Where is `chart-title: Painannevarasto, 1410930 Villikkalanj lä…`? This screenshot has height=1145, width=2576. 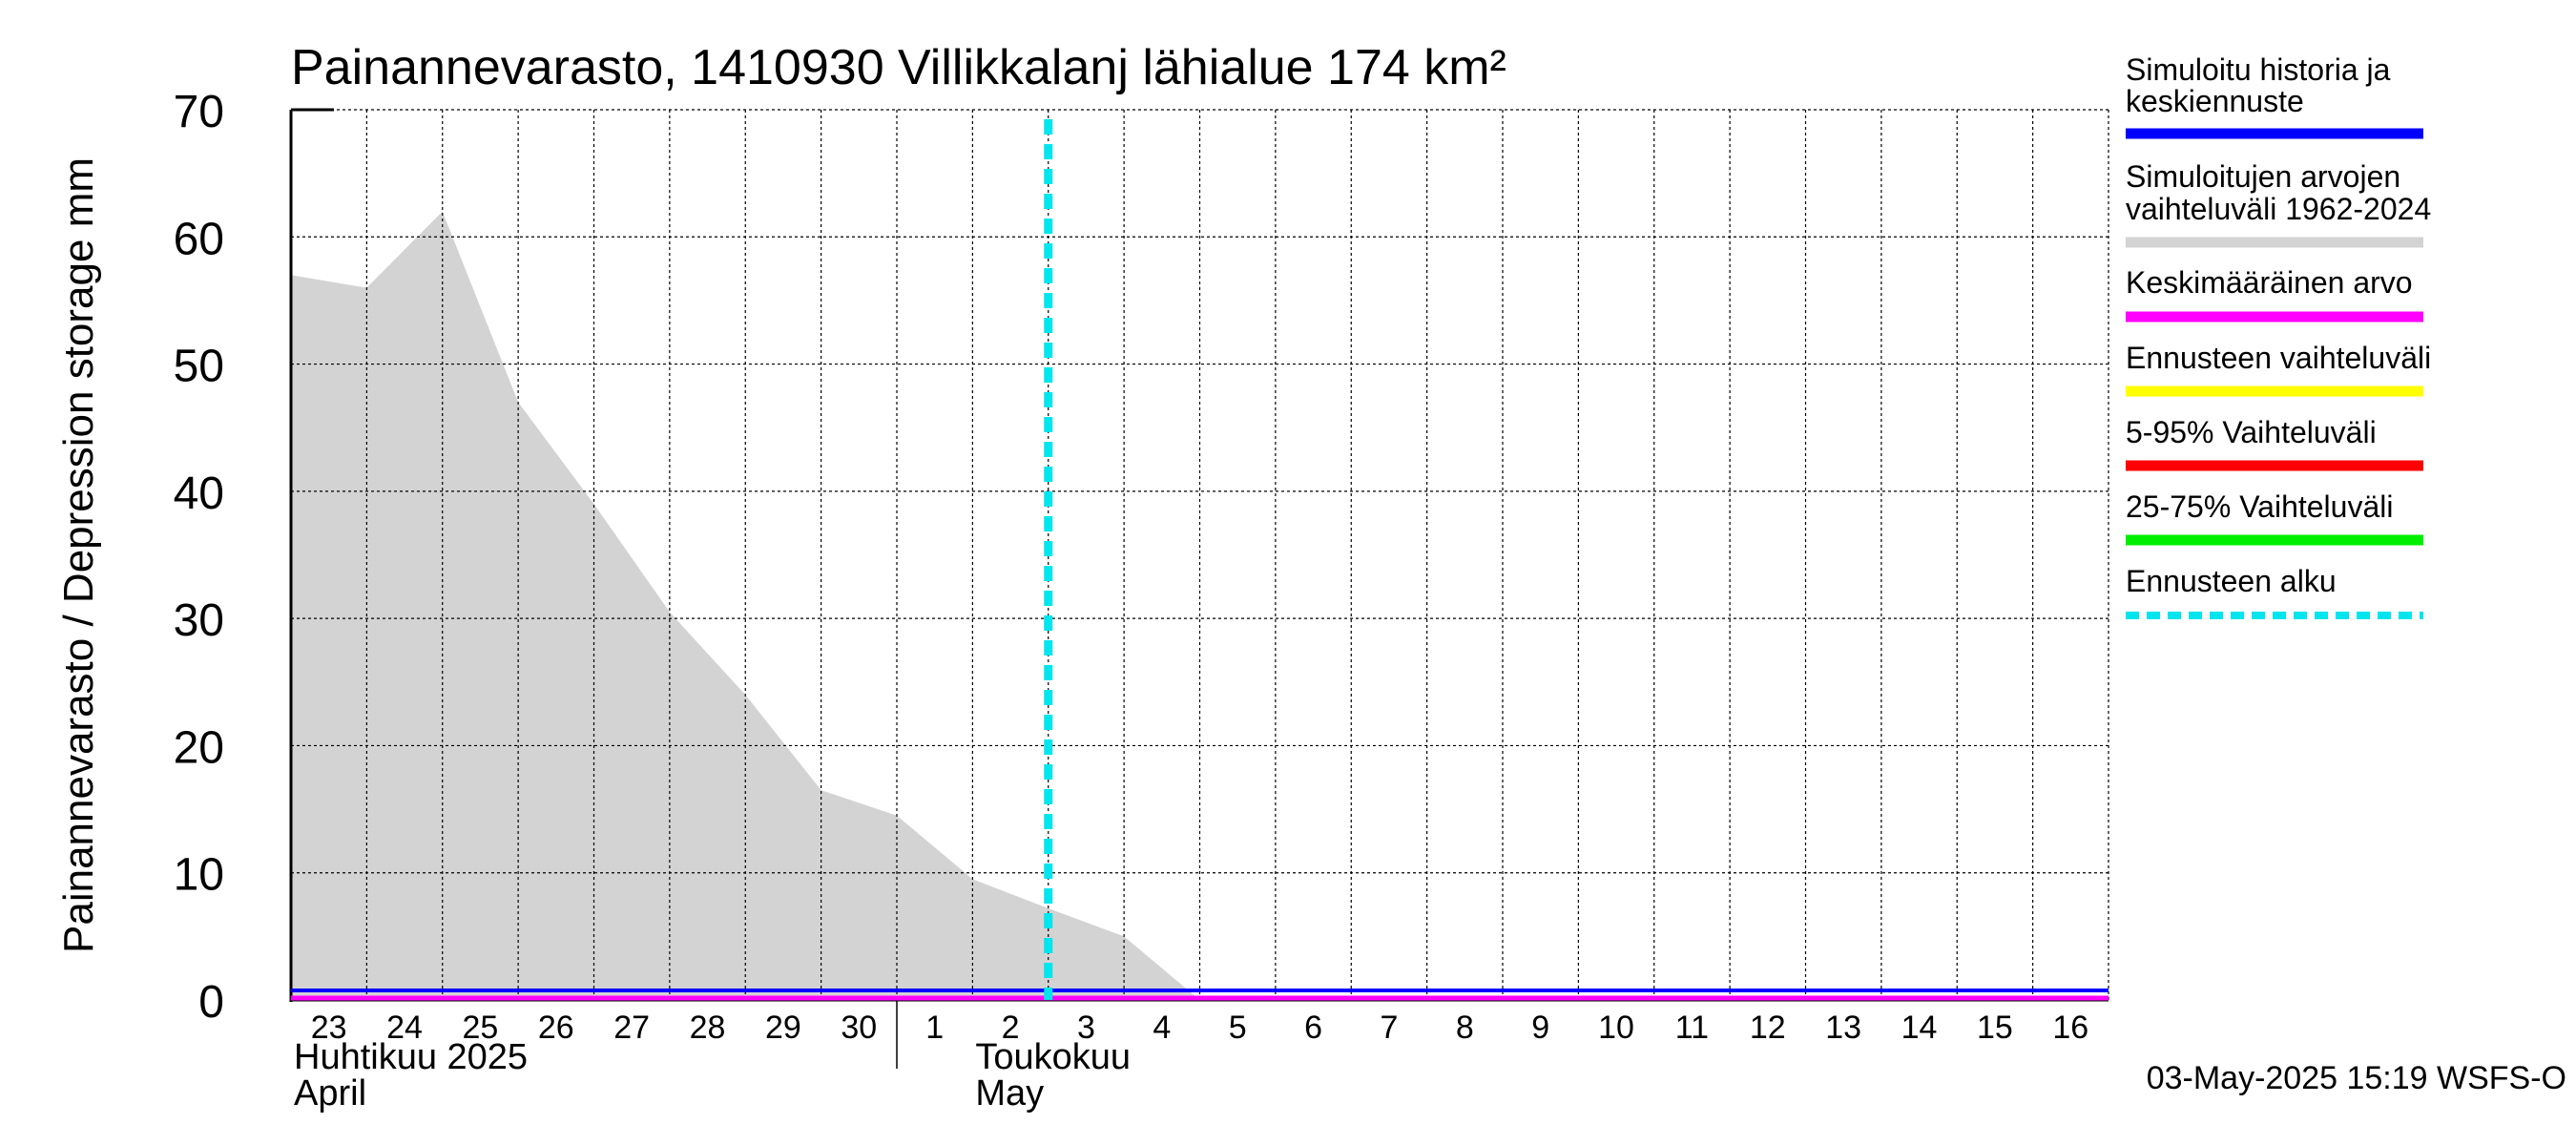 chart-title: Painannevarasto, 1410930 Villikkalanj lä… is located at coordinates (898, 67).